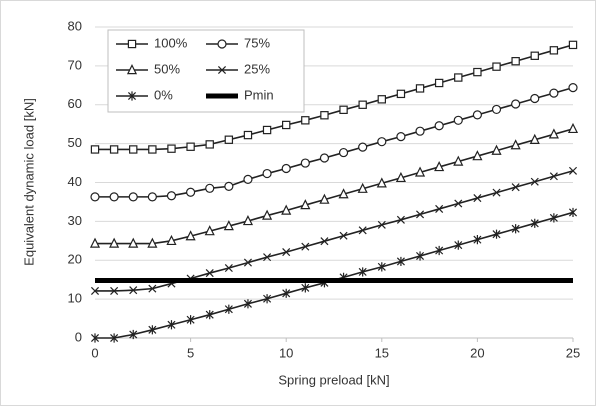  I want to click on x-tick-label: 0, so click(94, 352).